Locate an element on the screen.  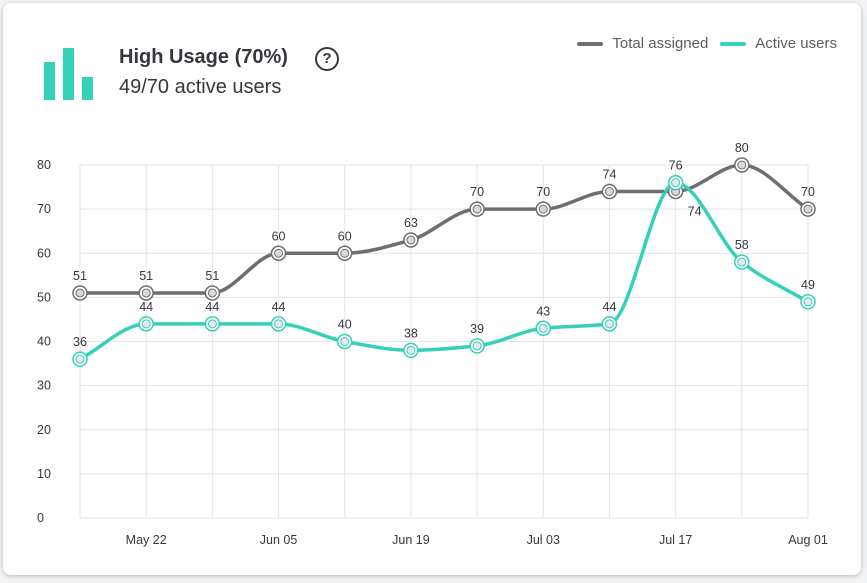
y-tick-label: 60 is located at coordinates (44, 253).